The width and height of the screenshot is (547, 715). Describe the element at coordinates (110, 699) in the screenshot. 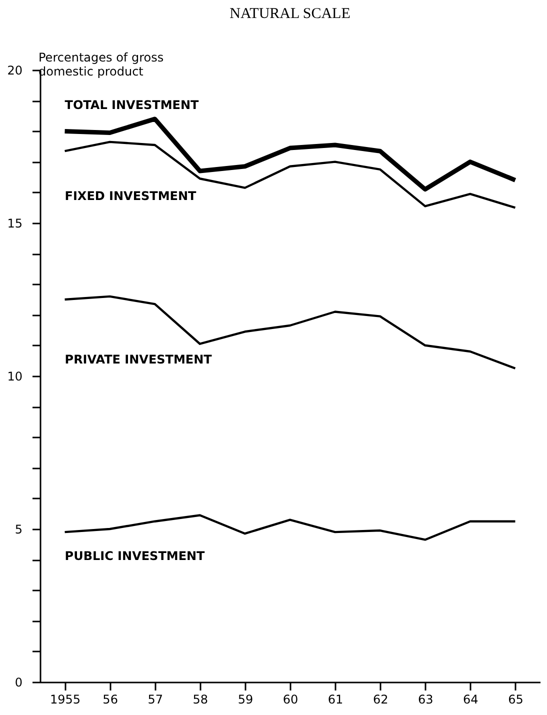

I see `x-tick-label: 56` at that location.